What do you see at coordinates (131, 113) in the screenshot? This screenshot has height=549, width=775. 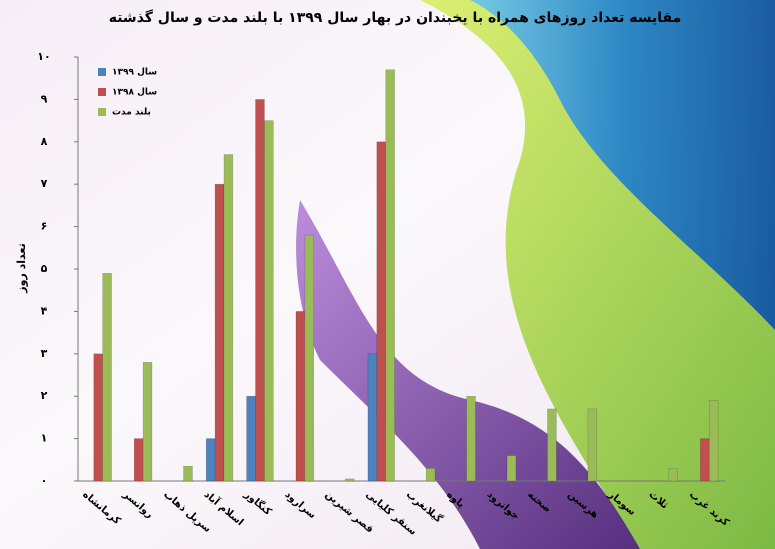 I see `legend-label: بلند مدت` at bounding box center [131, 113].